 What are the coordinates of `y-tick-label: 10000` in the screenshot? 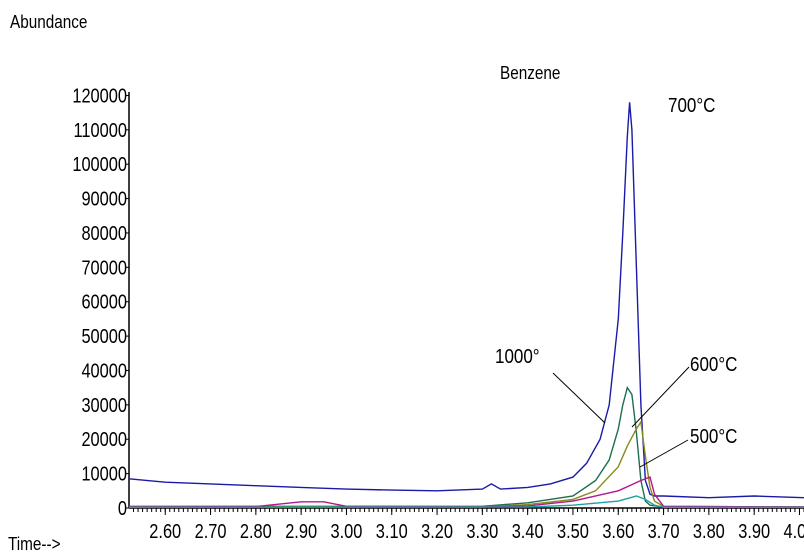 It's located at (104, 473).